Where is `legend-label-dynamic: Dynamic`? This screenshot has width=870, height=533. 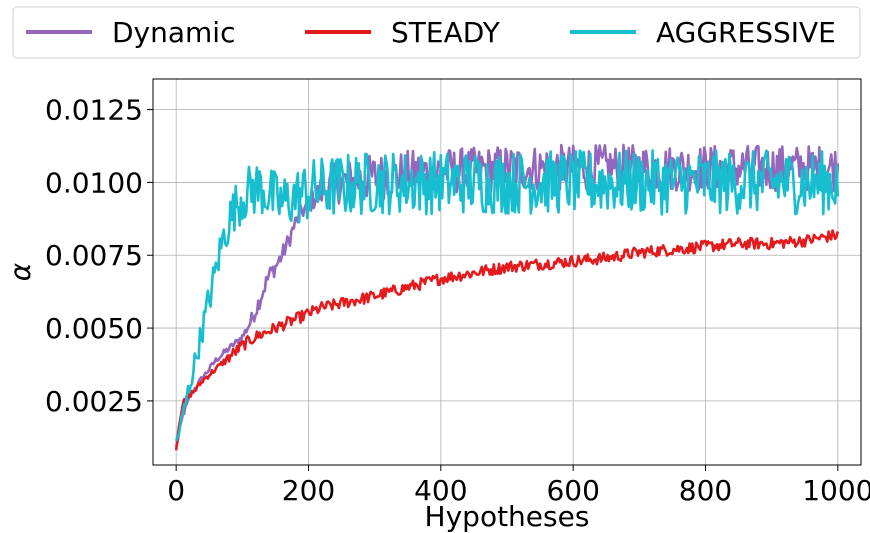
legend-label-dynamic: Dynamic is located at coordinates (173, 32).